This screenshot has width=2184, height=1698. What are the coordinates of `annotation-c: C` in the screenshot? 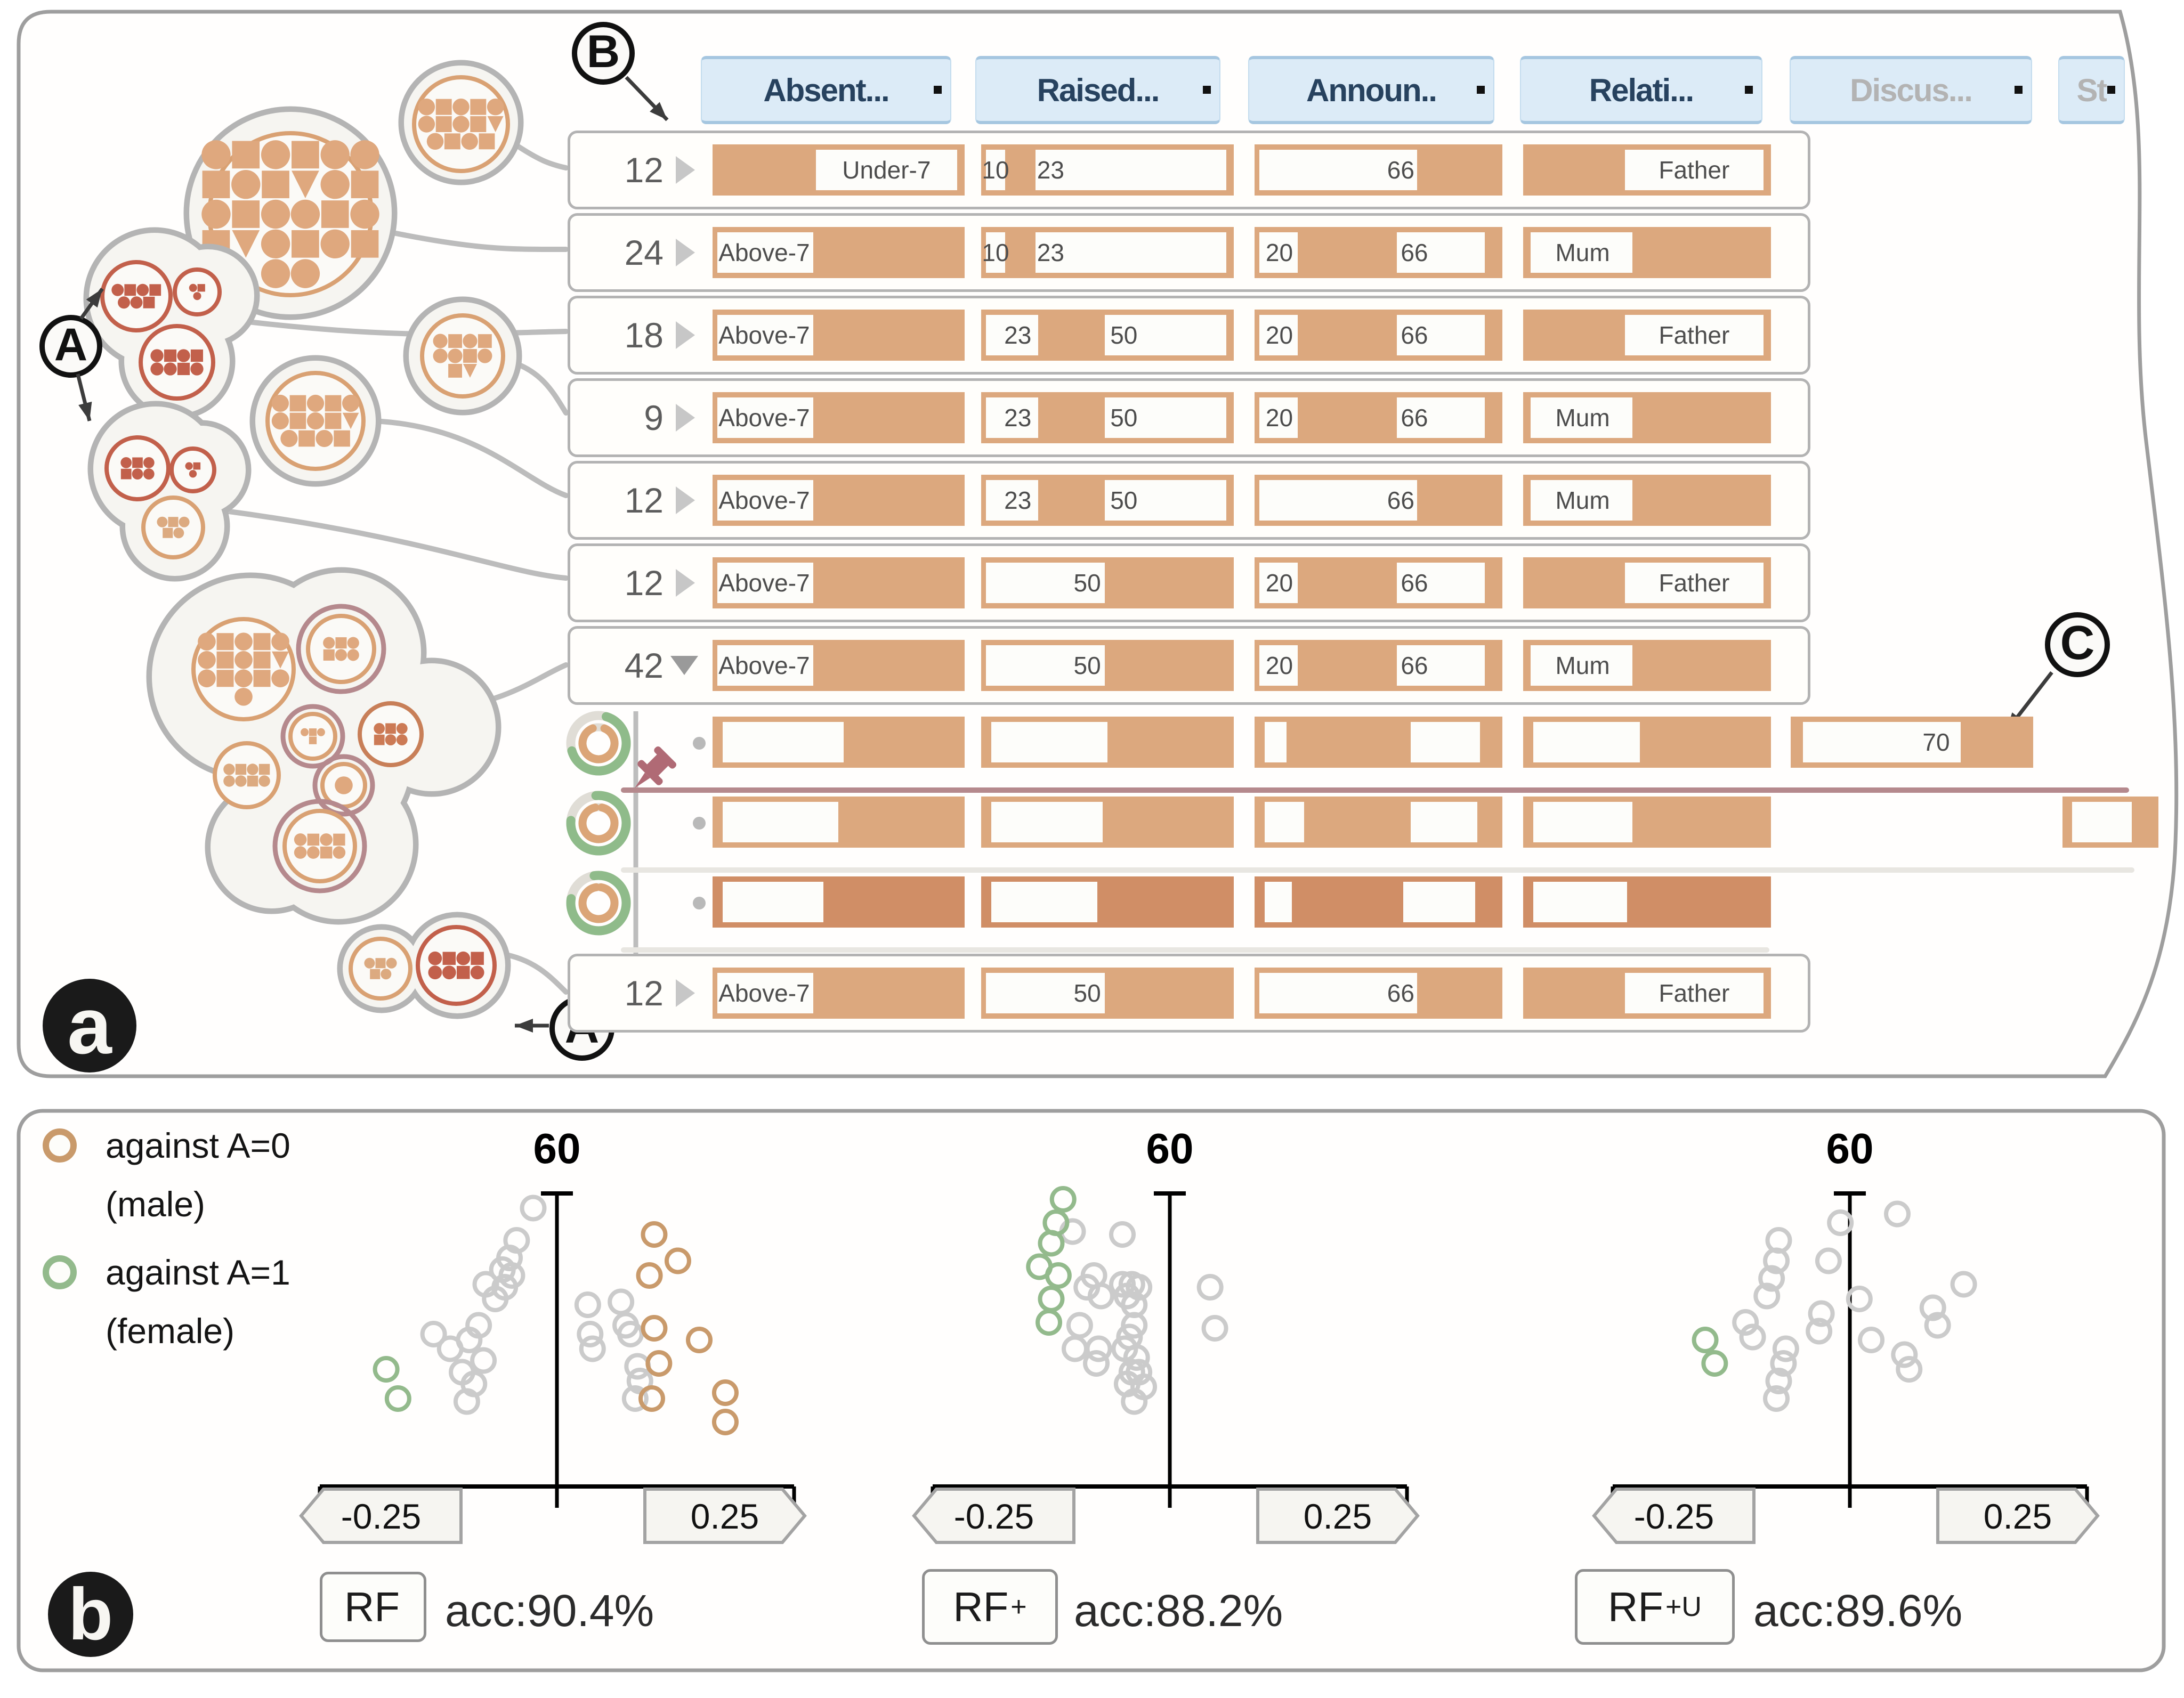 It's located at (2077, 644).